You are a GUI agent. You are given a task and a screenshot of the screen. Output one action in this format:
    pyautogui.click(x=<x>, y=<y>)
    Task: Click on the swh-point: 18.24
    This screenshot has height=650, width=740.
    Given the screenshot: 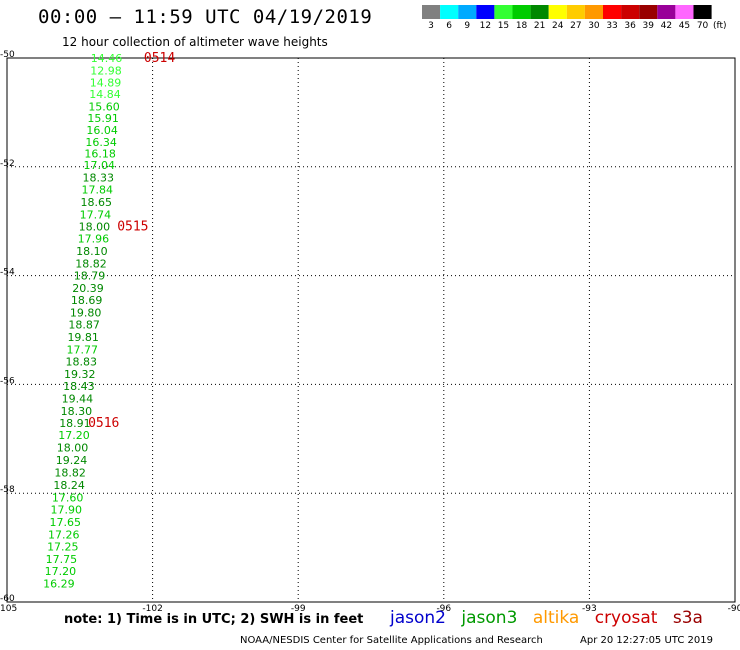 What is the action you would take?
    pyautogui.click(x=69, y=485)
    